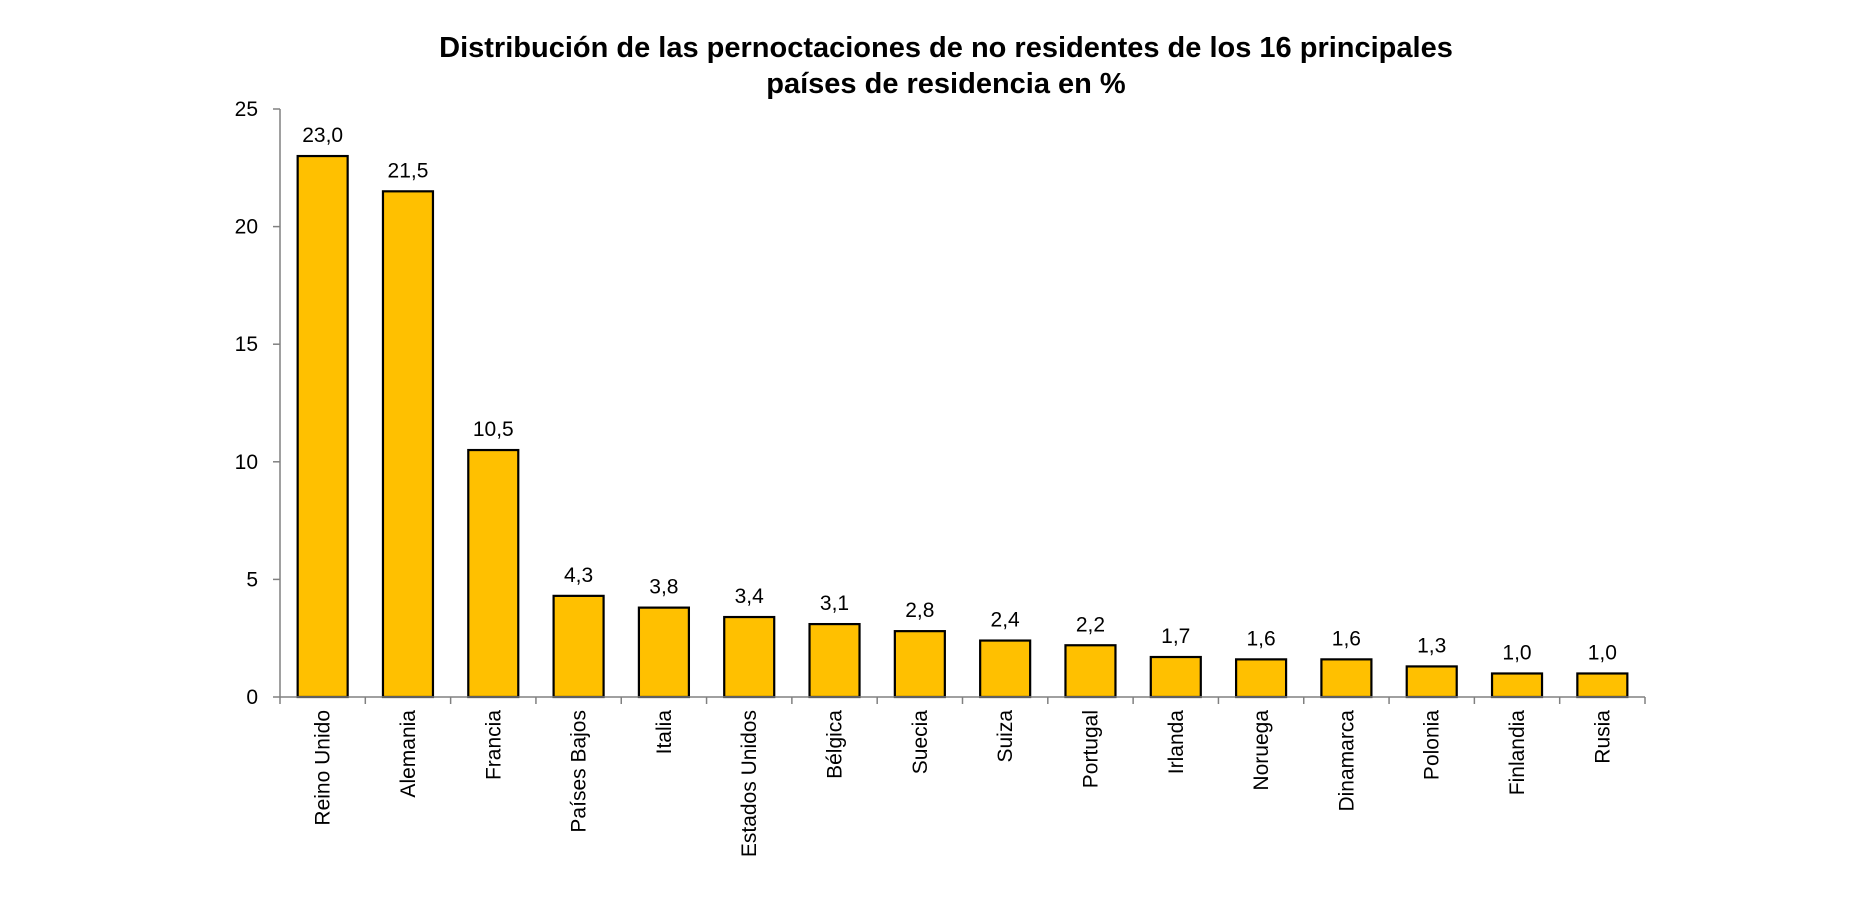 Image resolution: width=1867 pixels, height=916 pixels. I want to click on chart-title-line-2: países de residencia en %, so click(946, 84).